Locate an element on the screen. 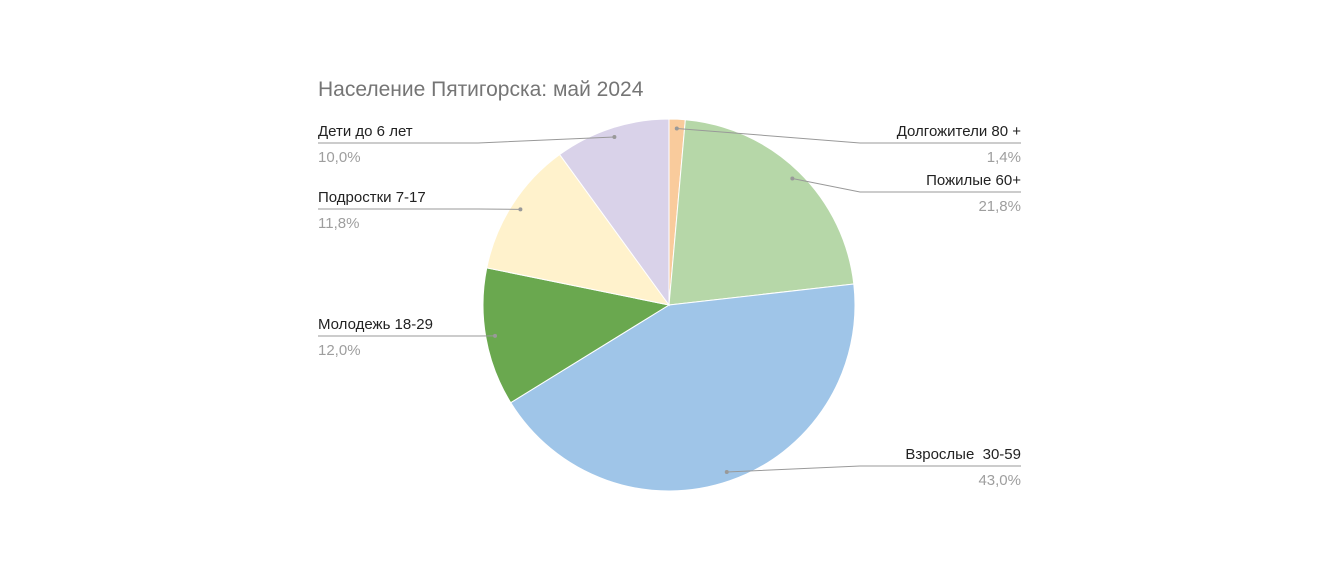 The image size is (1340, 571). slice-label: Пожилые 60+ is located at coordinates (973, 180).